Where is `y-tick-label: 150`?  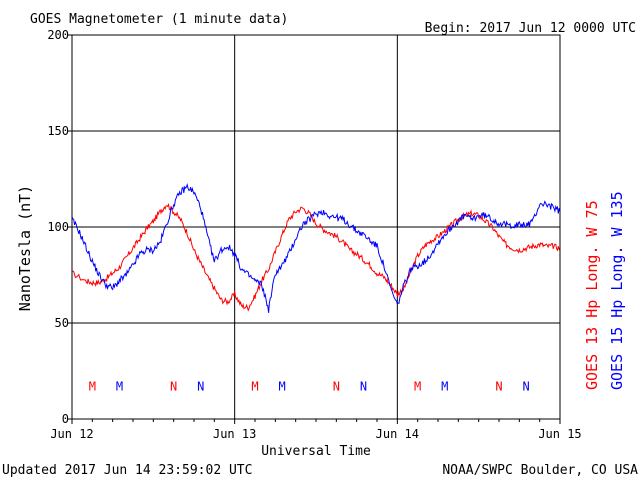
y-tick-label: 150 is located at coordinates (58, 131).